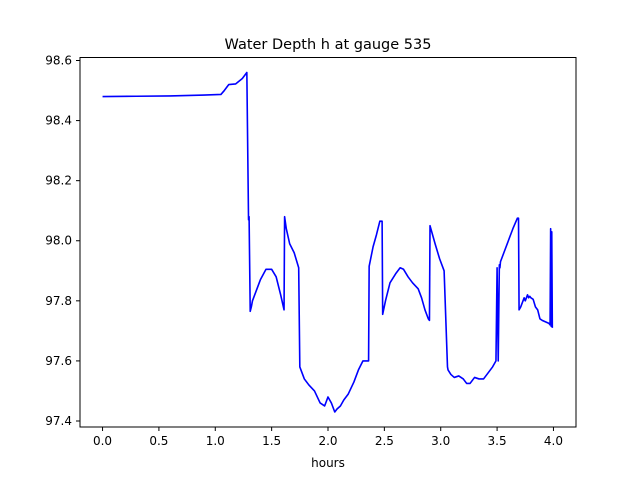  Describe the element at coordinates (440, 441) in the screenshot. I see `x-tick-label: 3.0` at that location.